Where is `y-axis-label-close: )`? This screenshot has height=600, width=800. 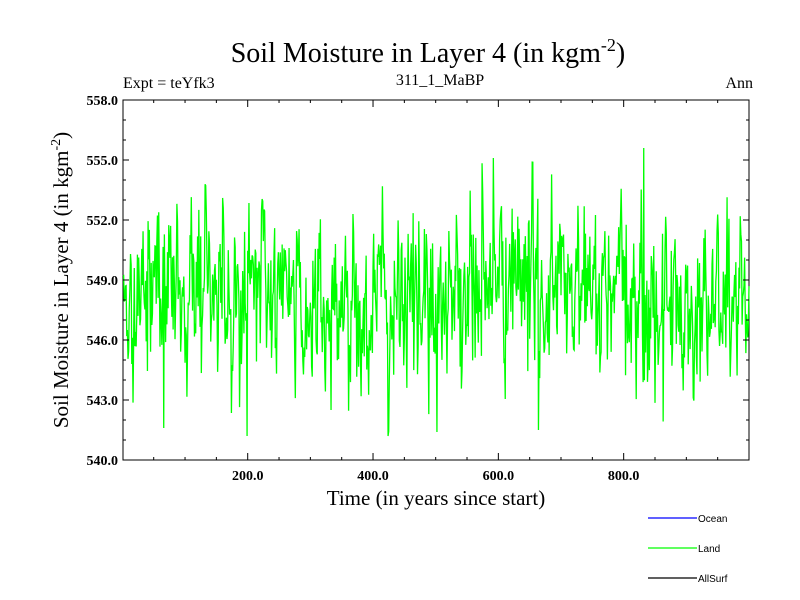 y-axis-label-close: ) is located at coordinates (61, 135).